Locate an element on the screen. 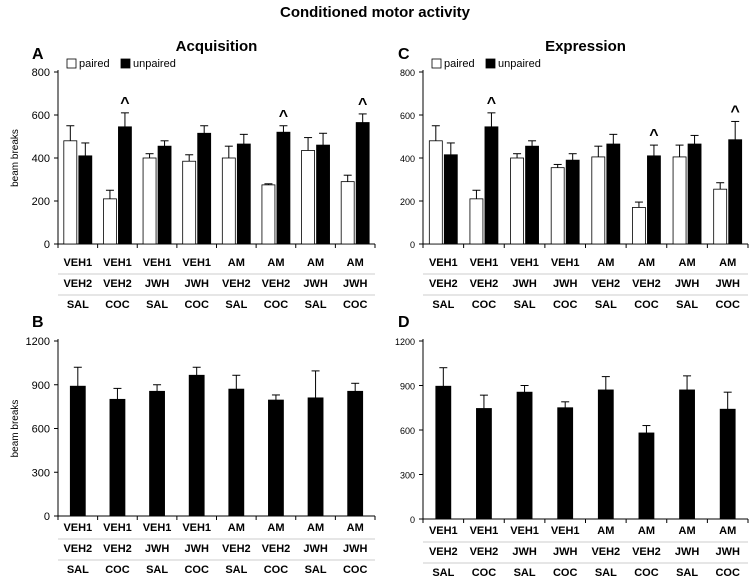 Image resolution: width=750 pixels, height=581 pixels. panel-letter: C is located at coordinates (404, 54).